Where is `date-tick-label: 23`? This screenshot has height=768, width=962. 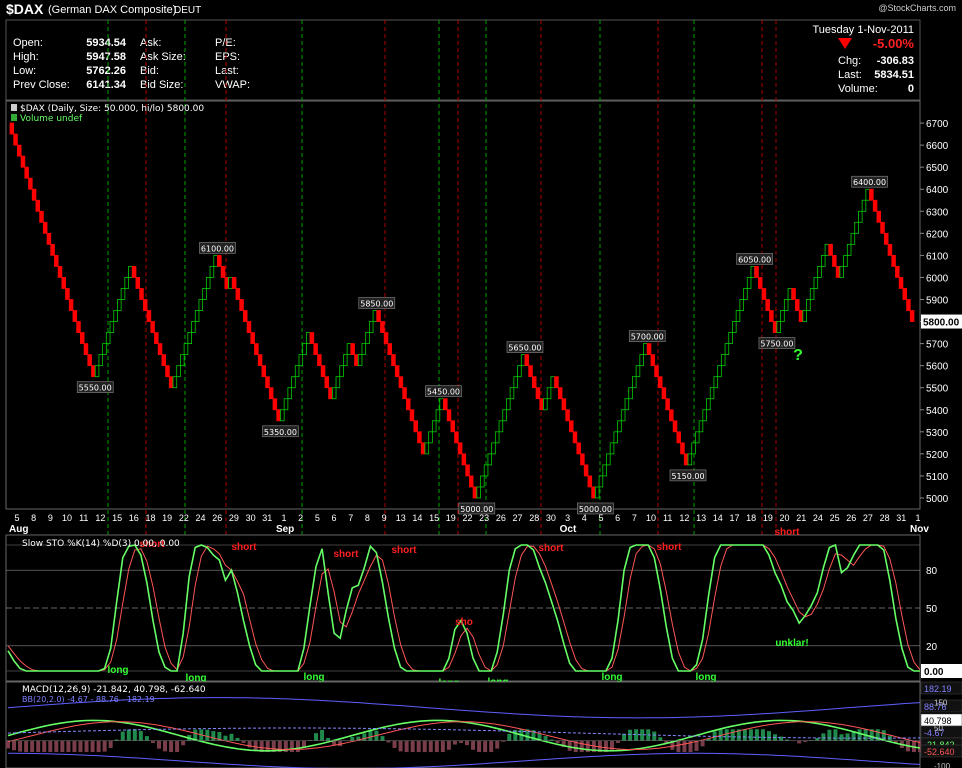
date-tick-label: 23 is located at coordinates (484, 518).